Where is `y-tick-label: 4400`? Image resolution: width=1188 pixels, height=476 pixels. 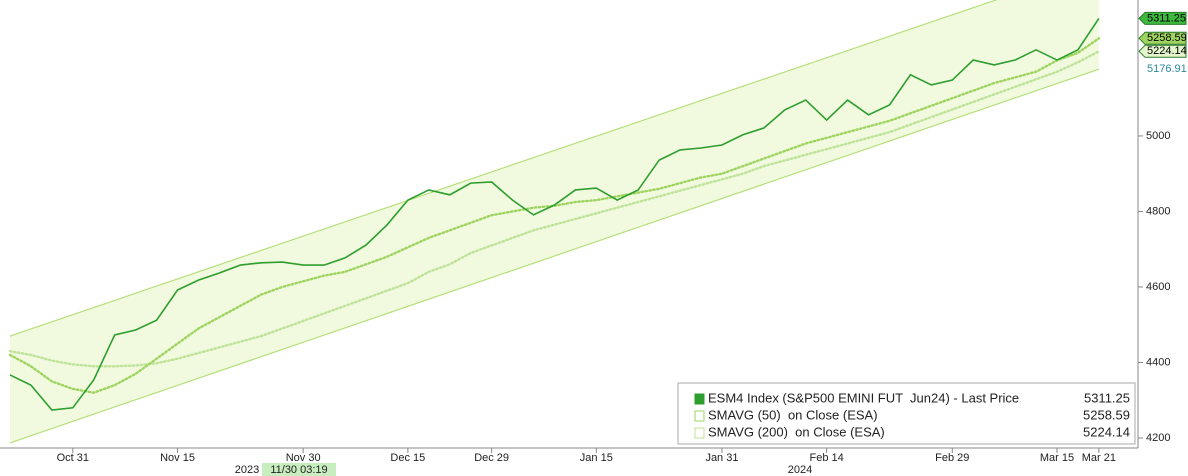
y-tick-label: 4400 is located at coordinates (1158, 362).